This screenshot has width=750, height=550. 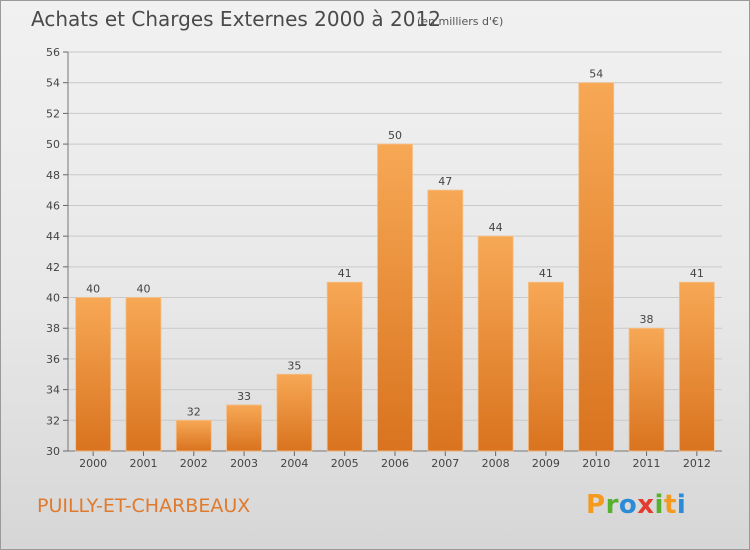 What do you see at coordinates (93, 463) in the screenshot?
I see `x-tick-label: 2000` at bounding box center [93, 463].